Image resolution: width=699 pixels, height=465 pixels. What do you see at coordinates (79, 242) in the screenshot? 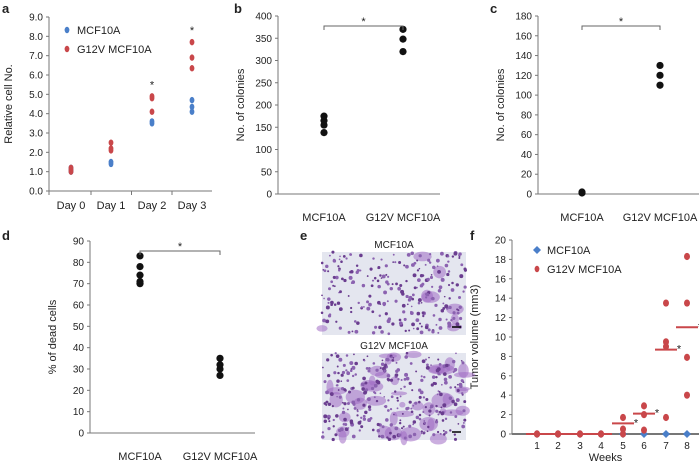
I see `y-tick-label: 90` at bounding box center [79, 242].